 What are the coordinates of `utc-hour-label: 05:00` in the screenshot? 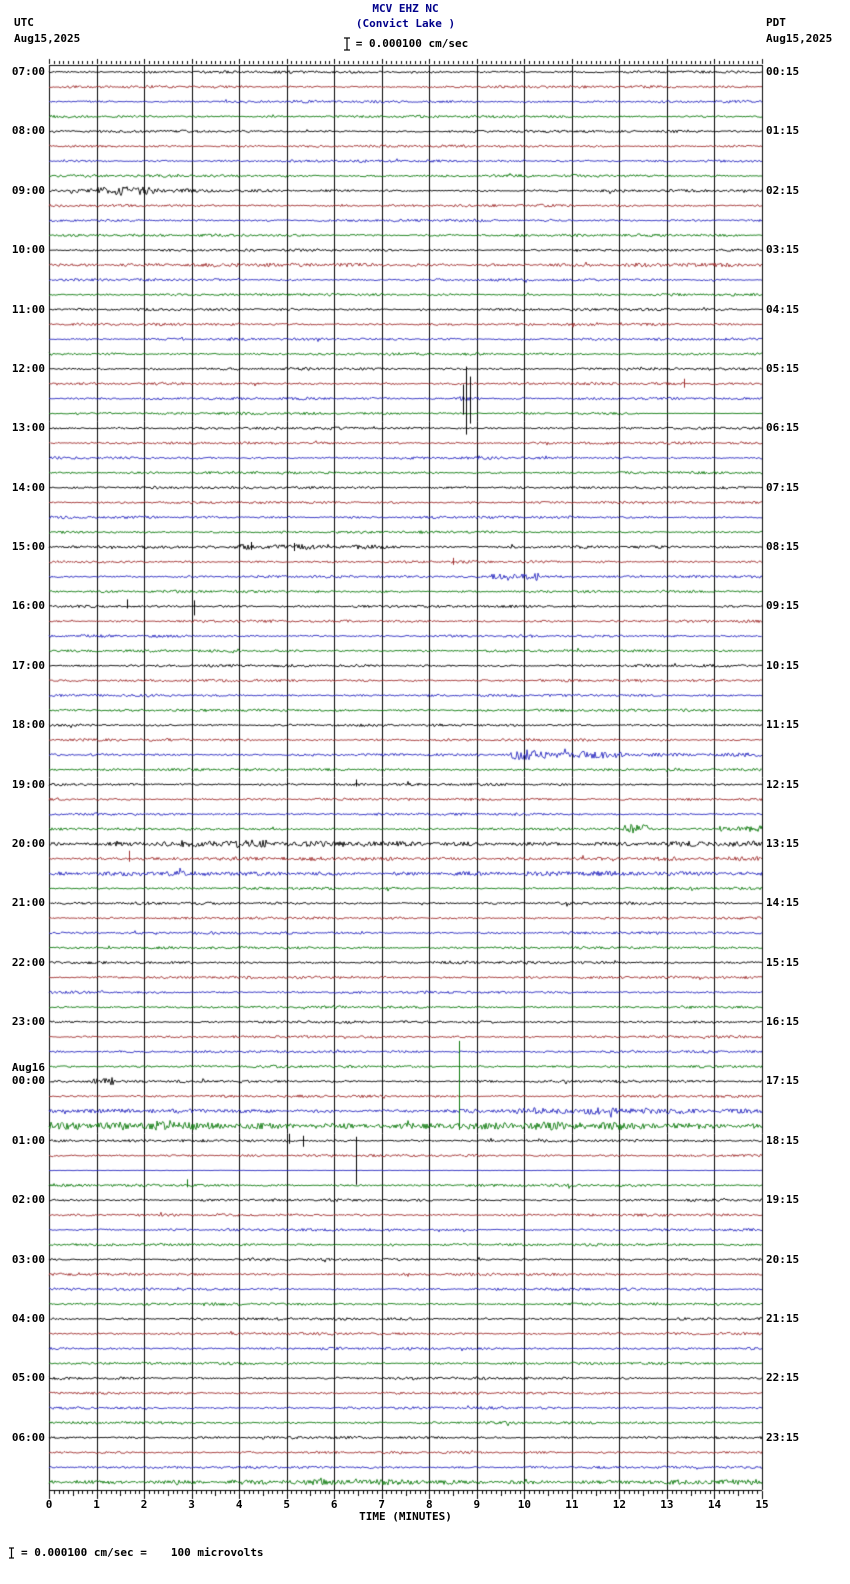 It's located at (28, 1378).